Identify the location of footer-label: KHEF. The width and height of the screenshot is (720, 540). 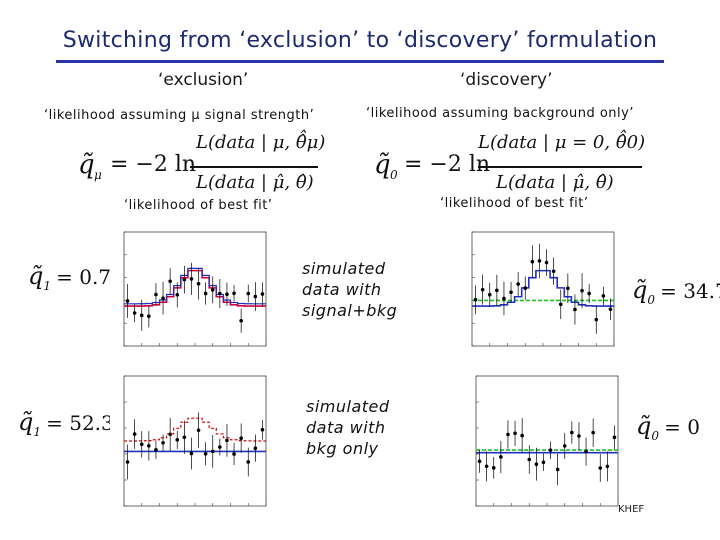
(631, 509).